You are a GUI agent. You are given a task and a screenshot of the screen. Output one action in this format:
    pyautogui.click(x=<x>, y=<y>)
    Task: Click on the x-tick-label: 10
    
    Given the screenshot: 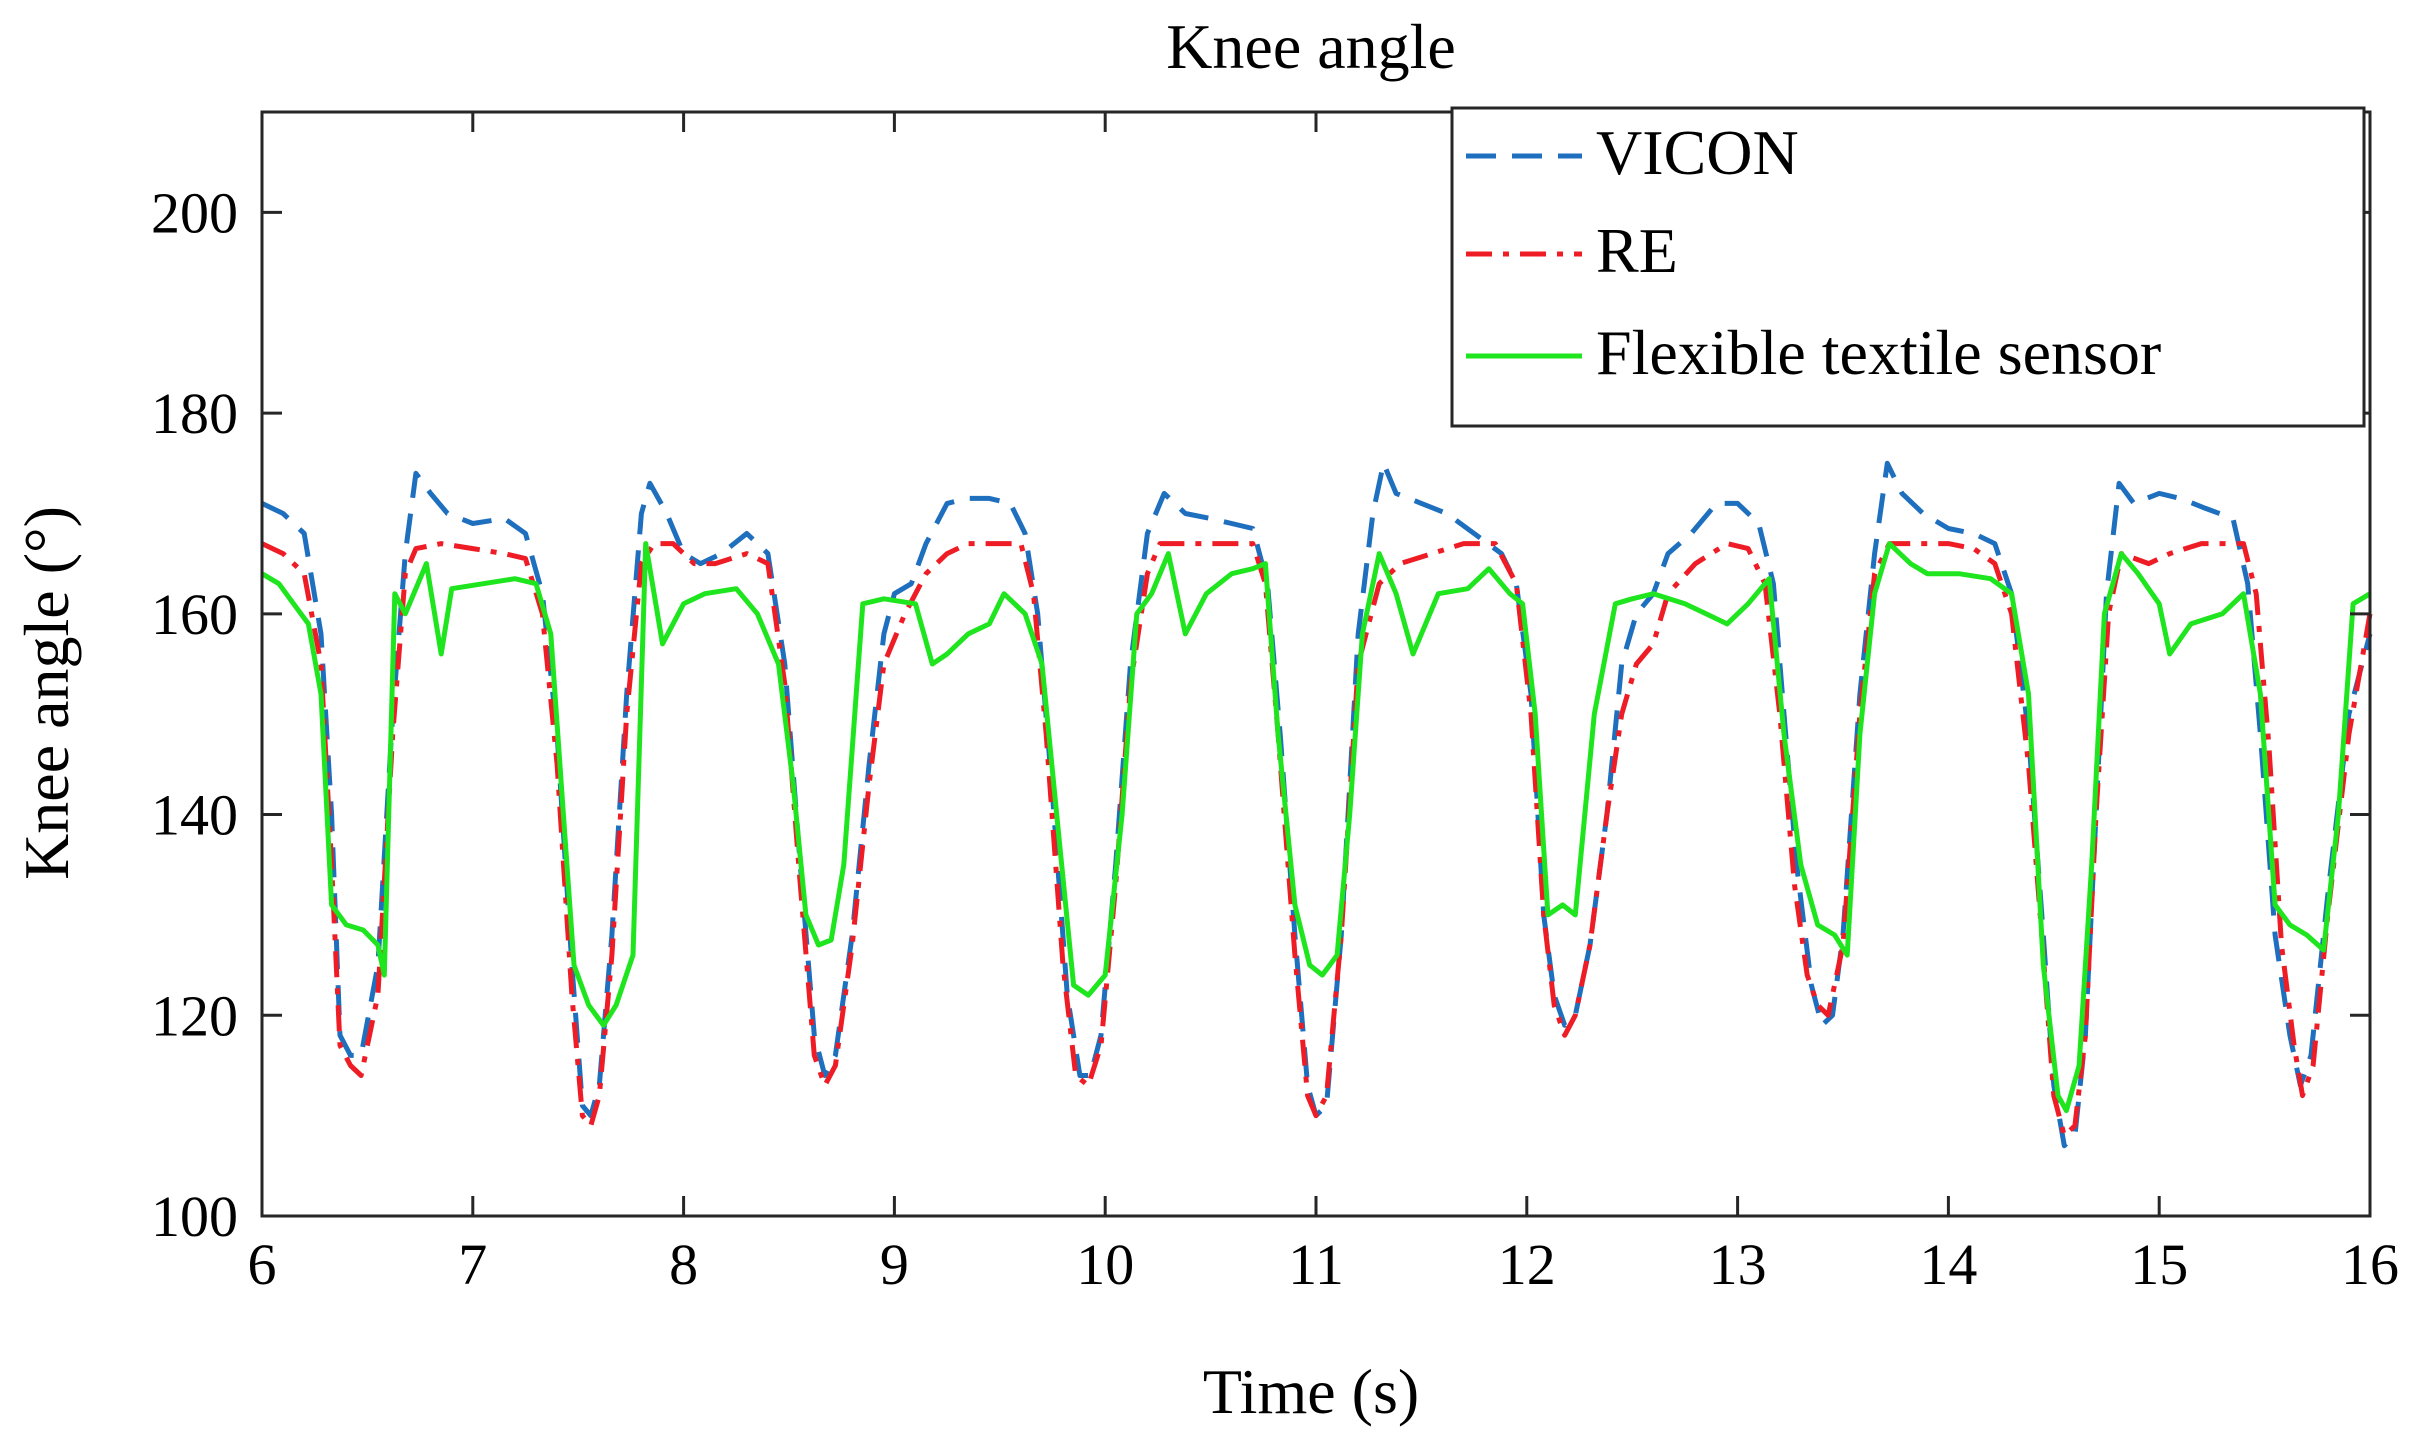 What is the action you would take?
    pyautogui.click(x=1105, y=1264)
    